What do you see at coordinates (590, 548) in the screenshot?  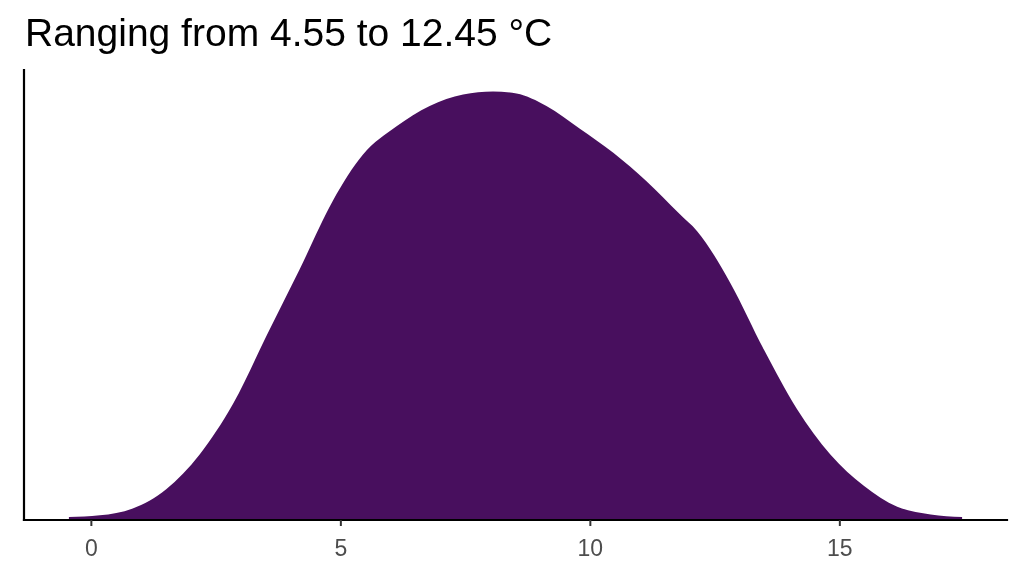 I see `x-tick-label: 10` at bounding box center [590, 548].